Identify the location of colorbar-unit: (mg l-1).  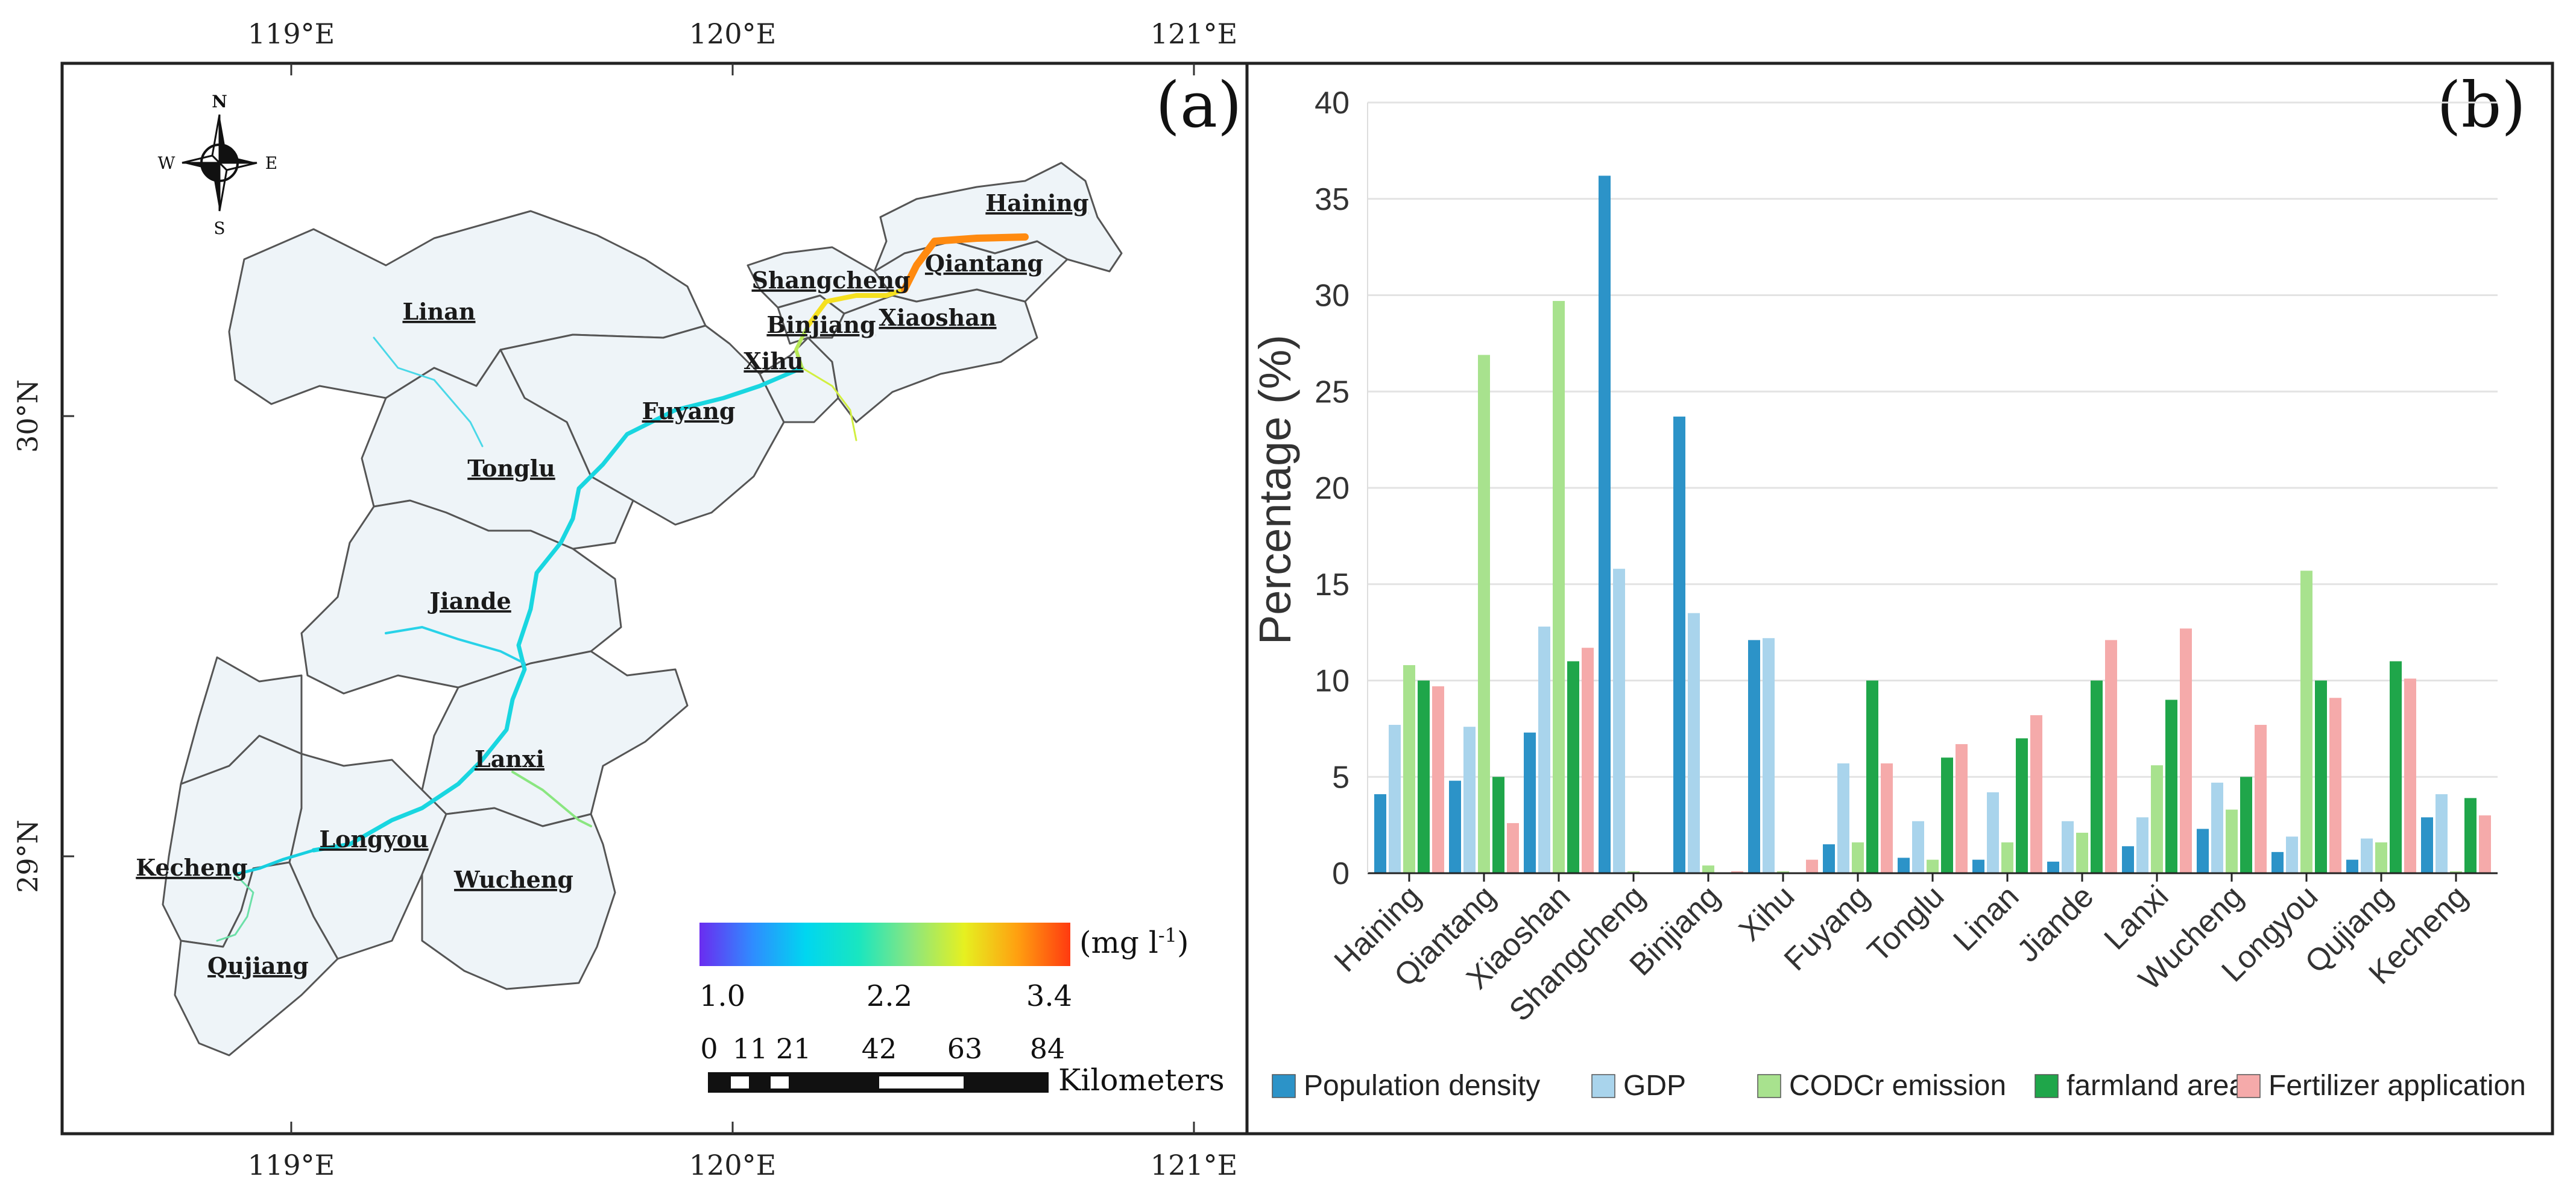
(1134, 942).